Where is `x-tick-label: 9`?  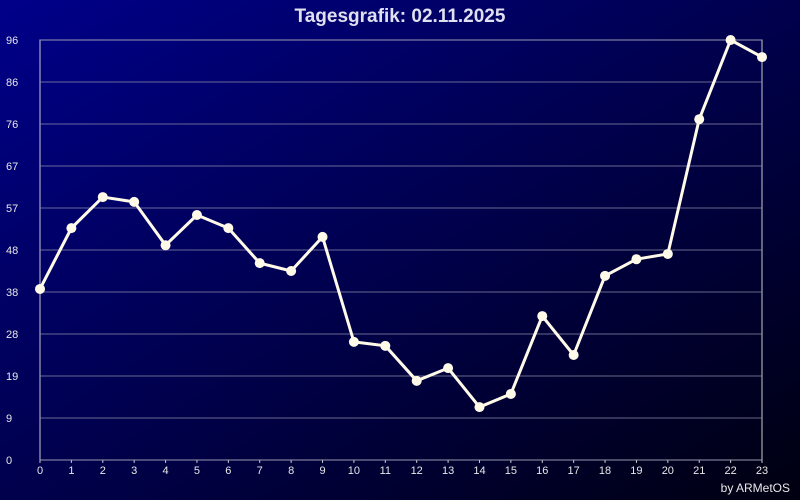
x-tick-label: 9 is located at coordinates (322, 471).